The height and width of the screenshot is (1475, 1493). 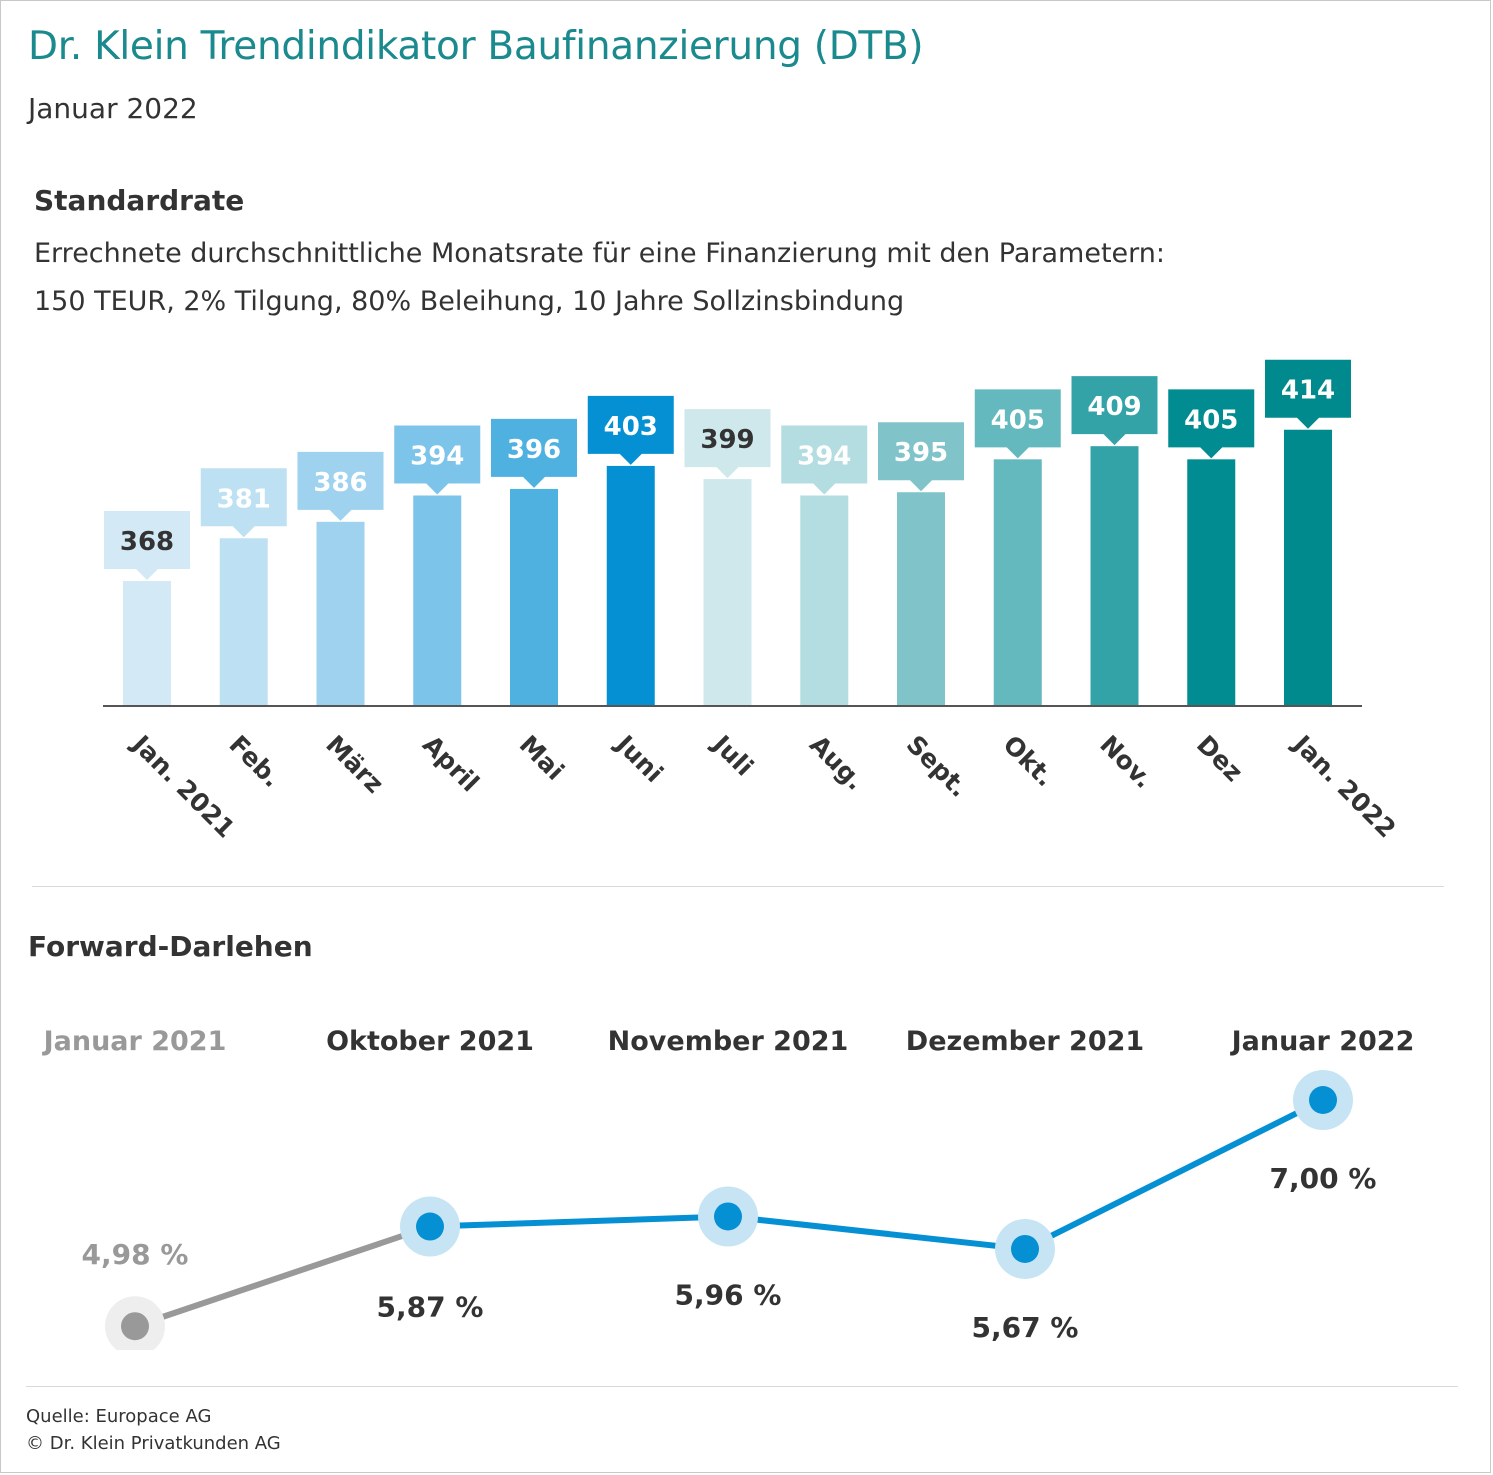 I want to click on bar-value-label: 414, so click(x=1308, y=391).